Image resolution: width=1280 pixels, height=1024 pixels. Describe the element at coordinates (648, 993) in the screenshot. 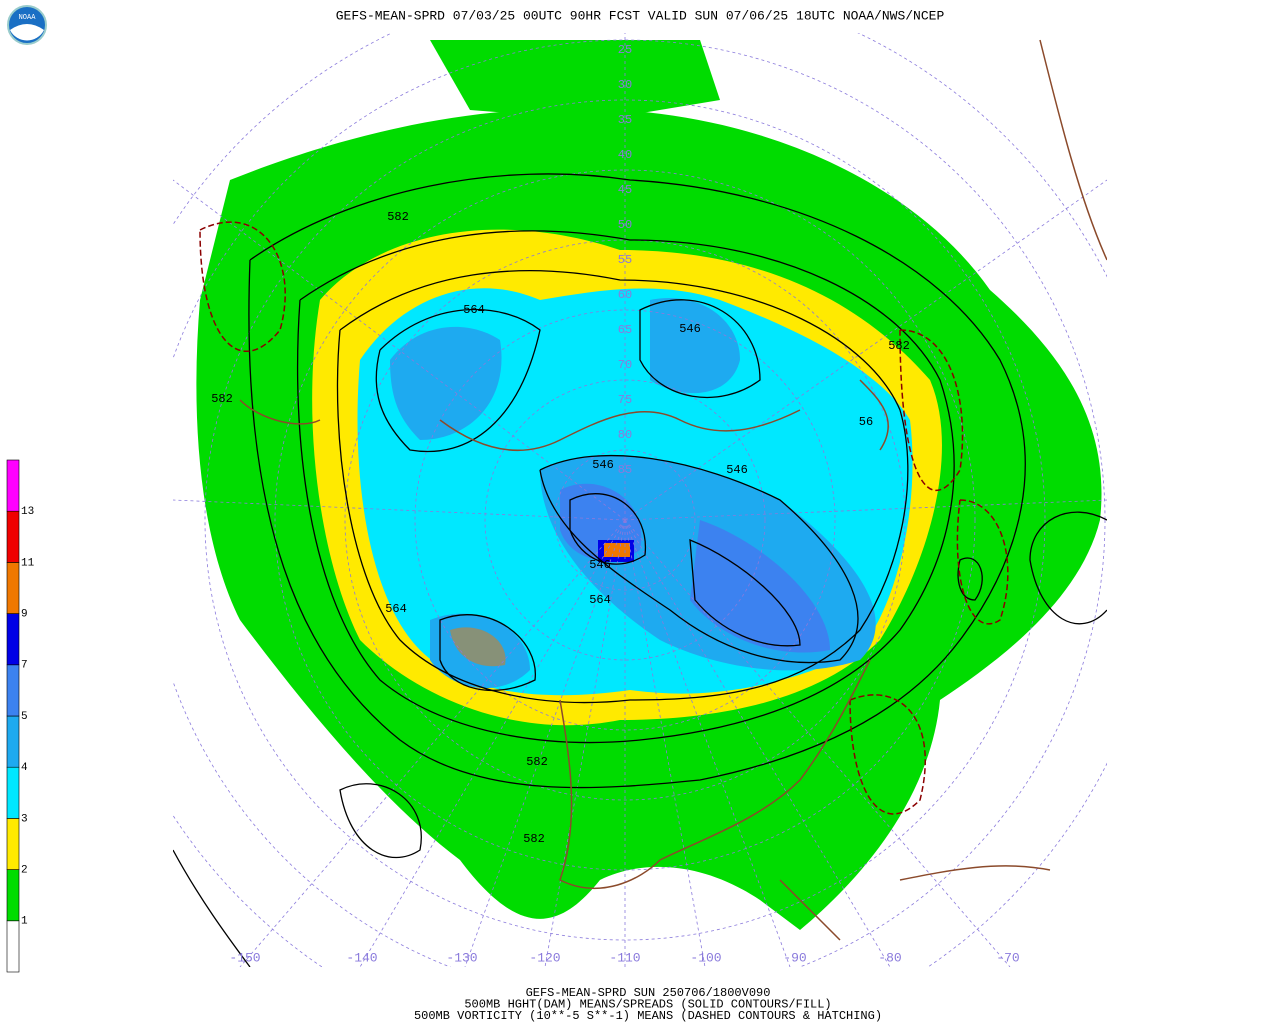

I see `footer-line: GEFS-MEAN-SPRD SUN 250706/1800V090` at that location.